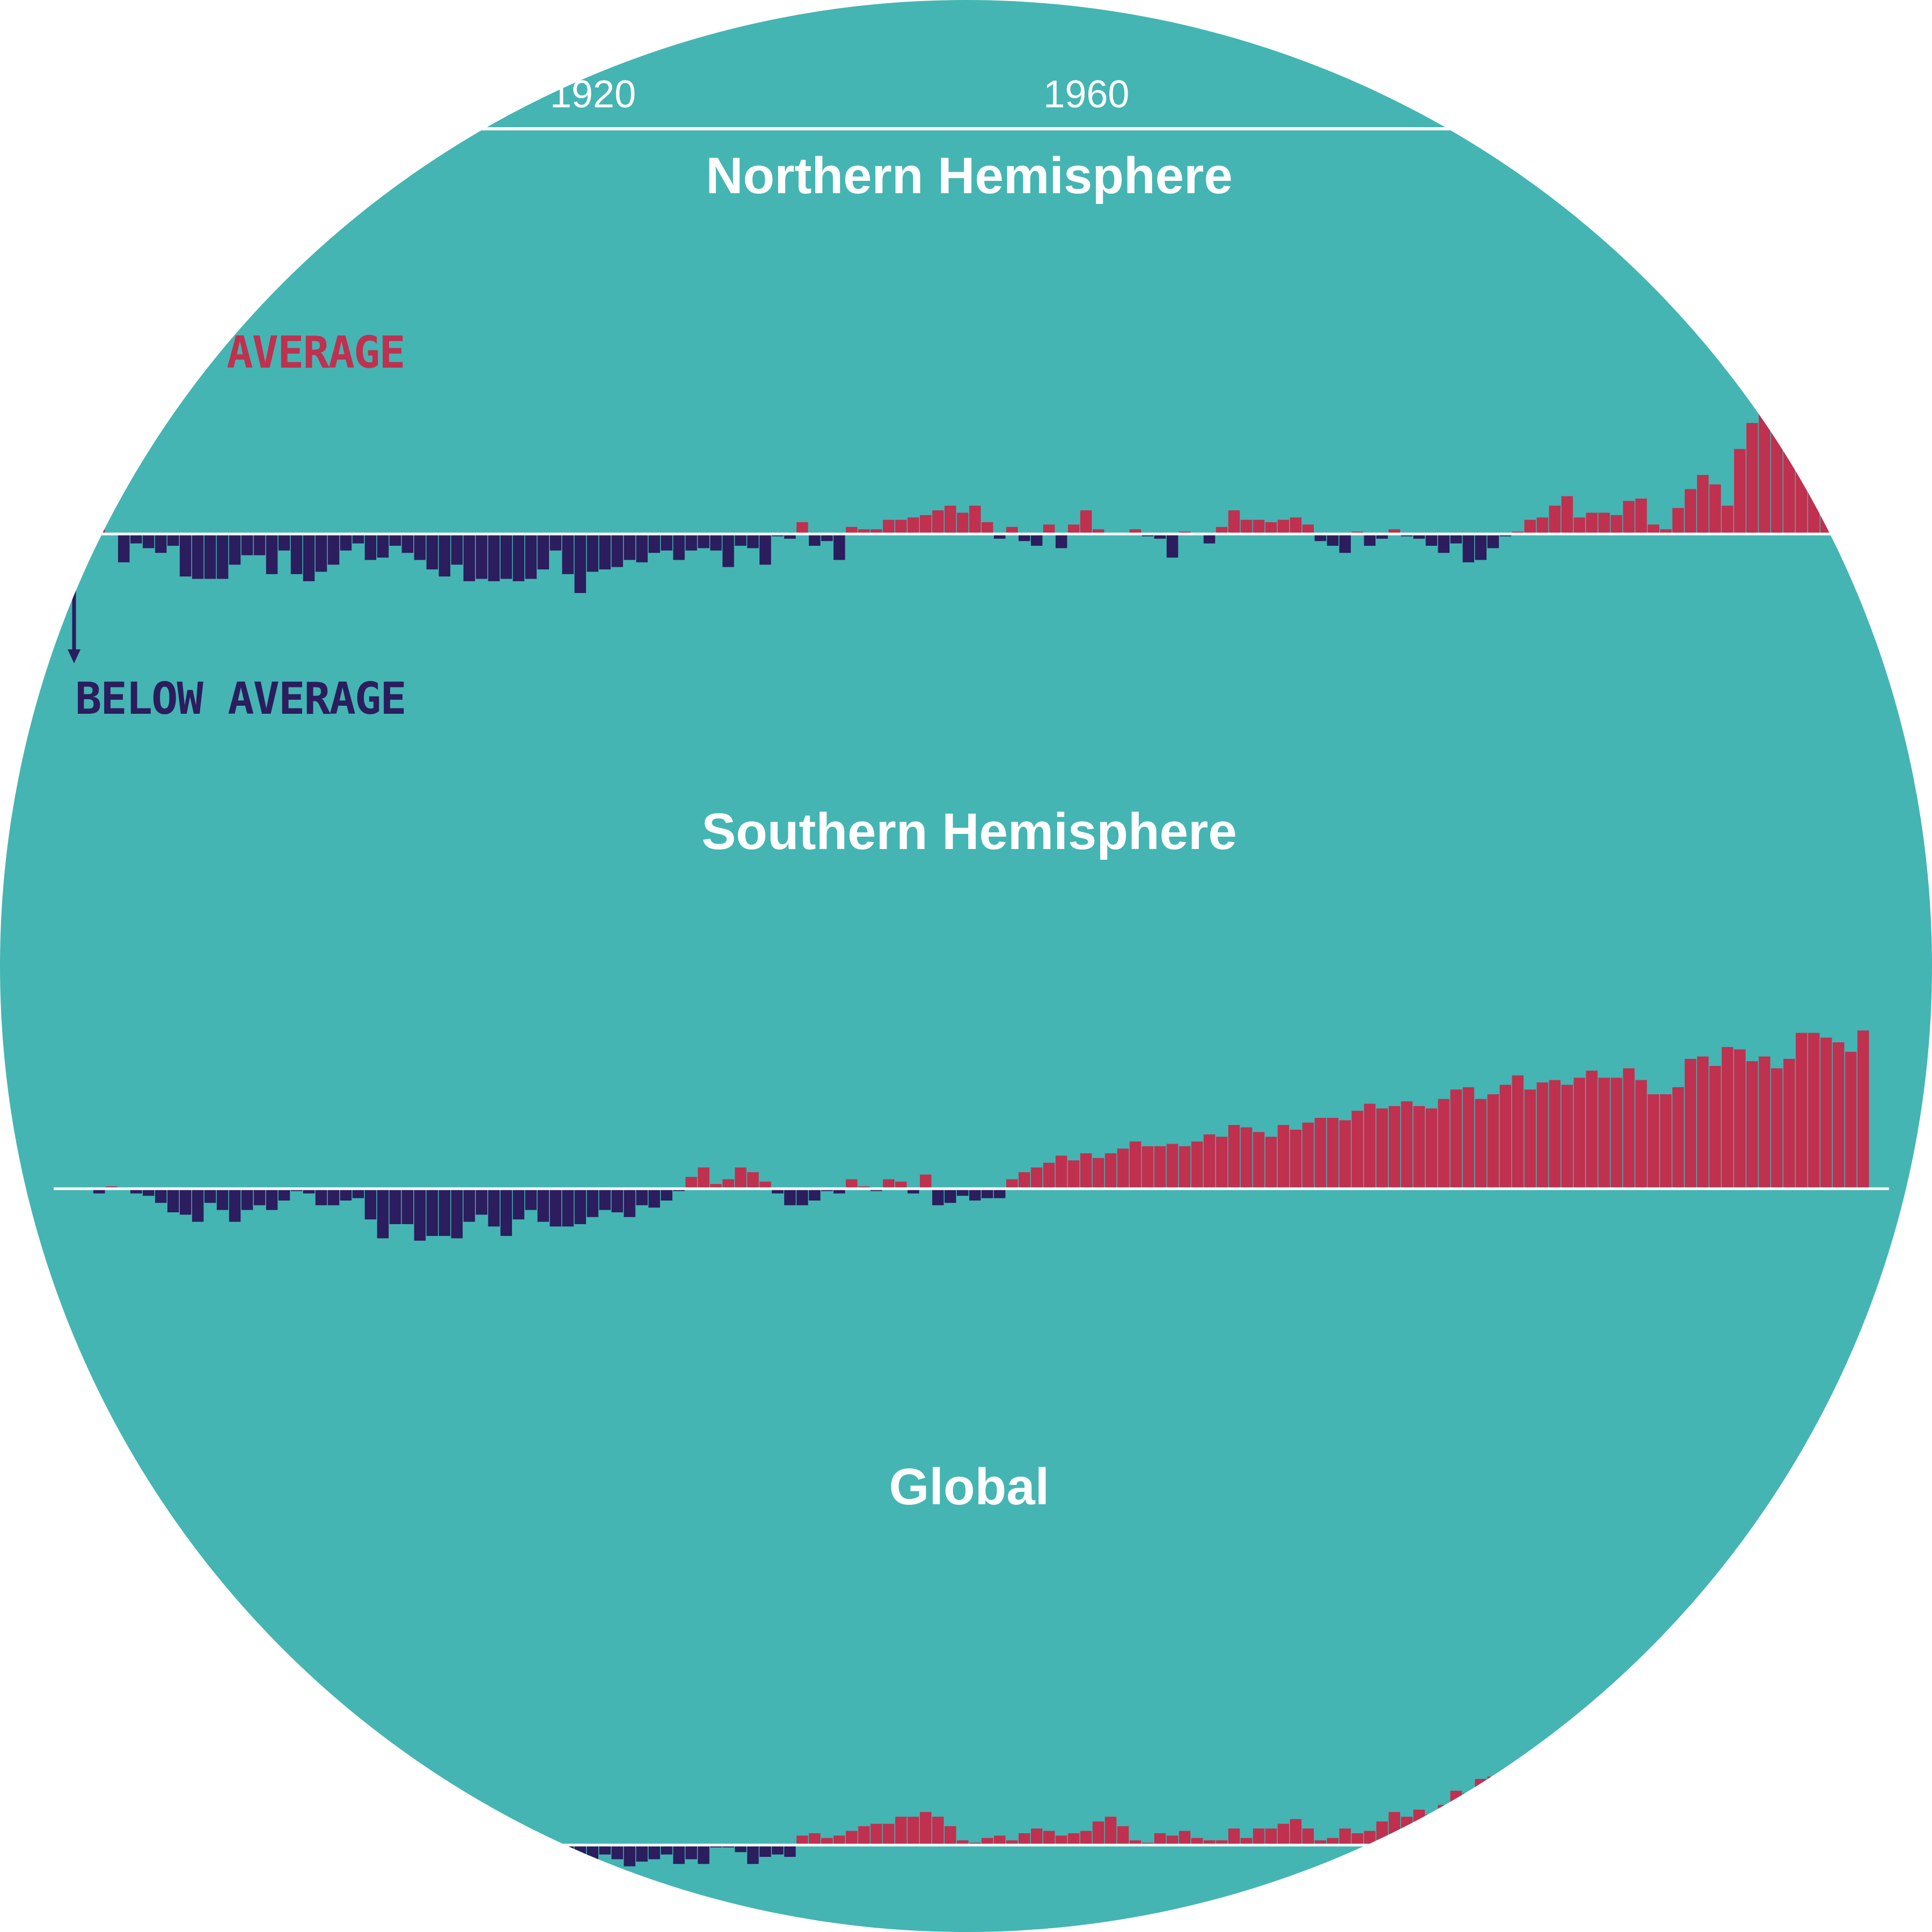 This screenshot has width=1932, height=1932. Describe the element at coordinates (74, 656) in the screenshot. I see `legend-arrow-head-icon` at that location.